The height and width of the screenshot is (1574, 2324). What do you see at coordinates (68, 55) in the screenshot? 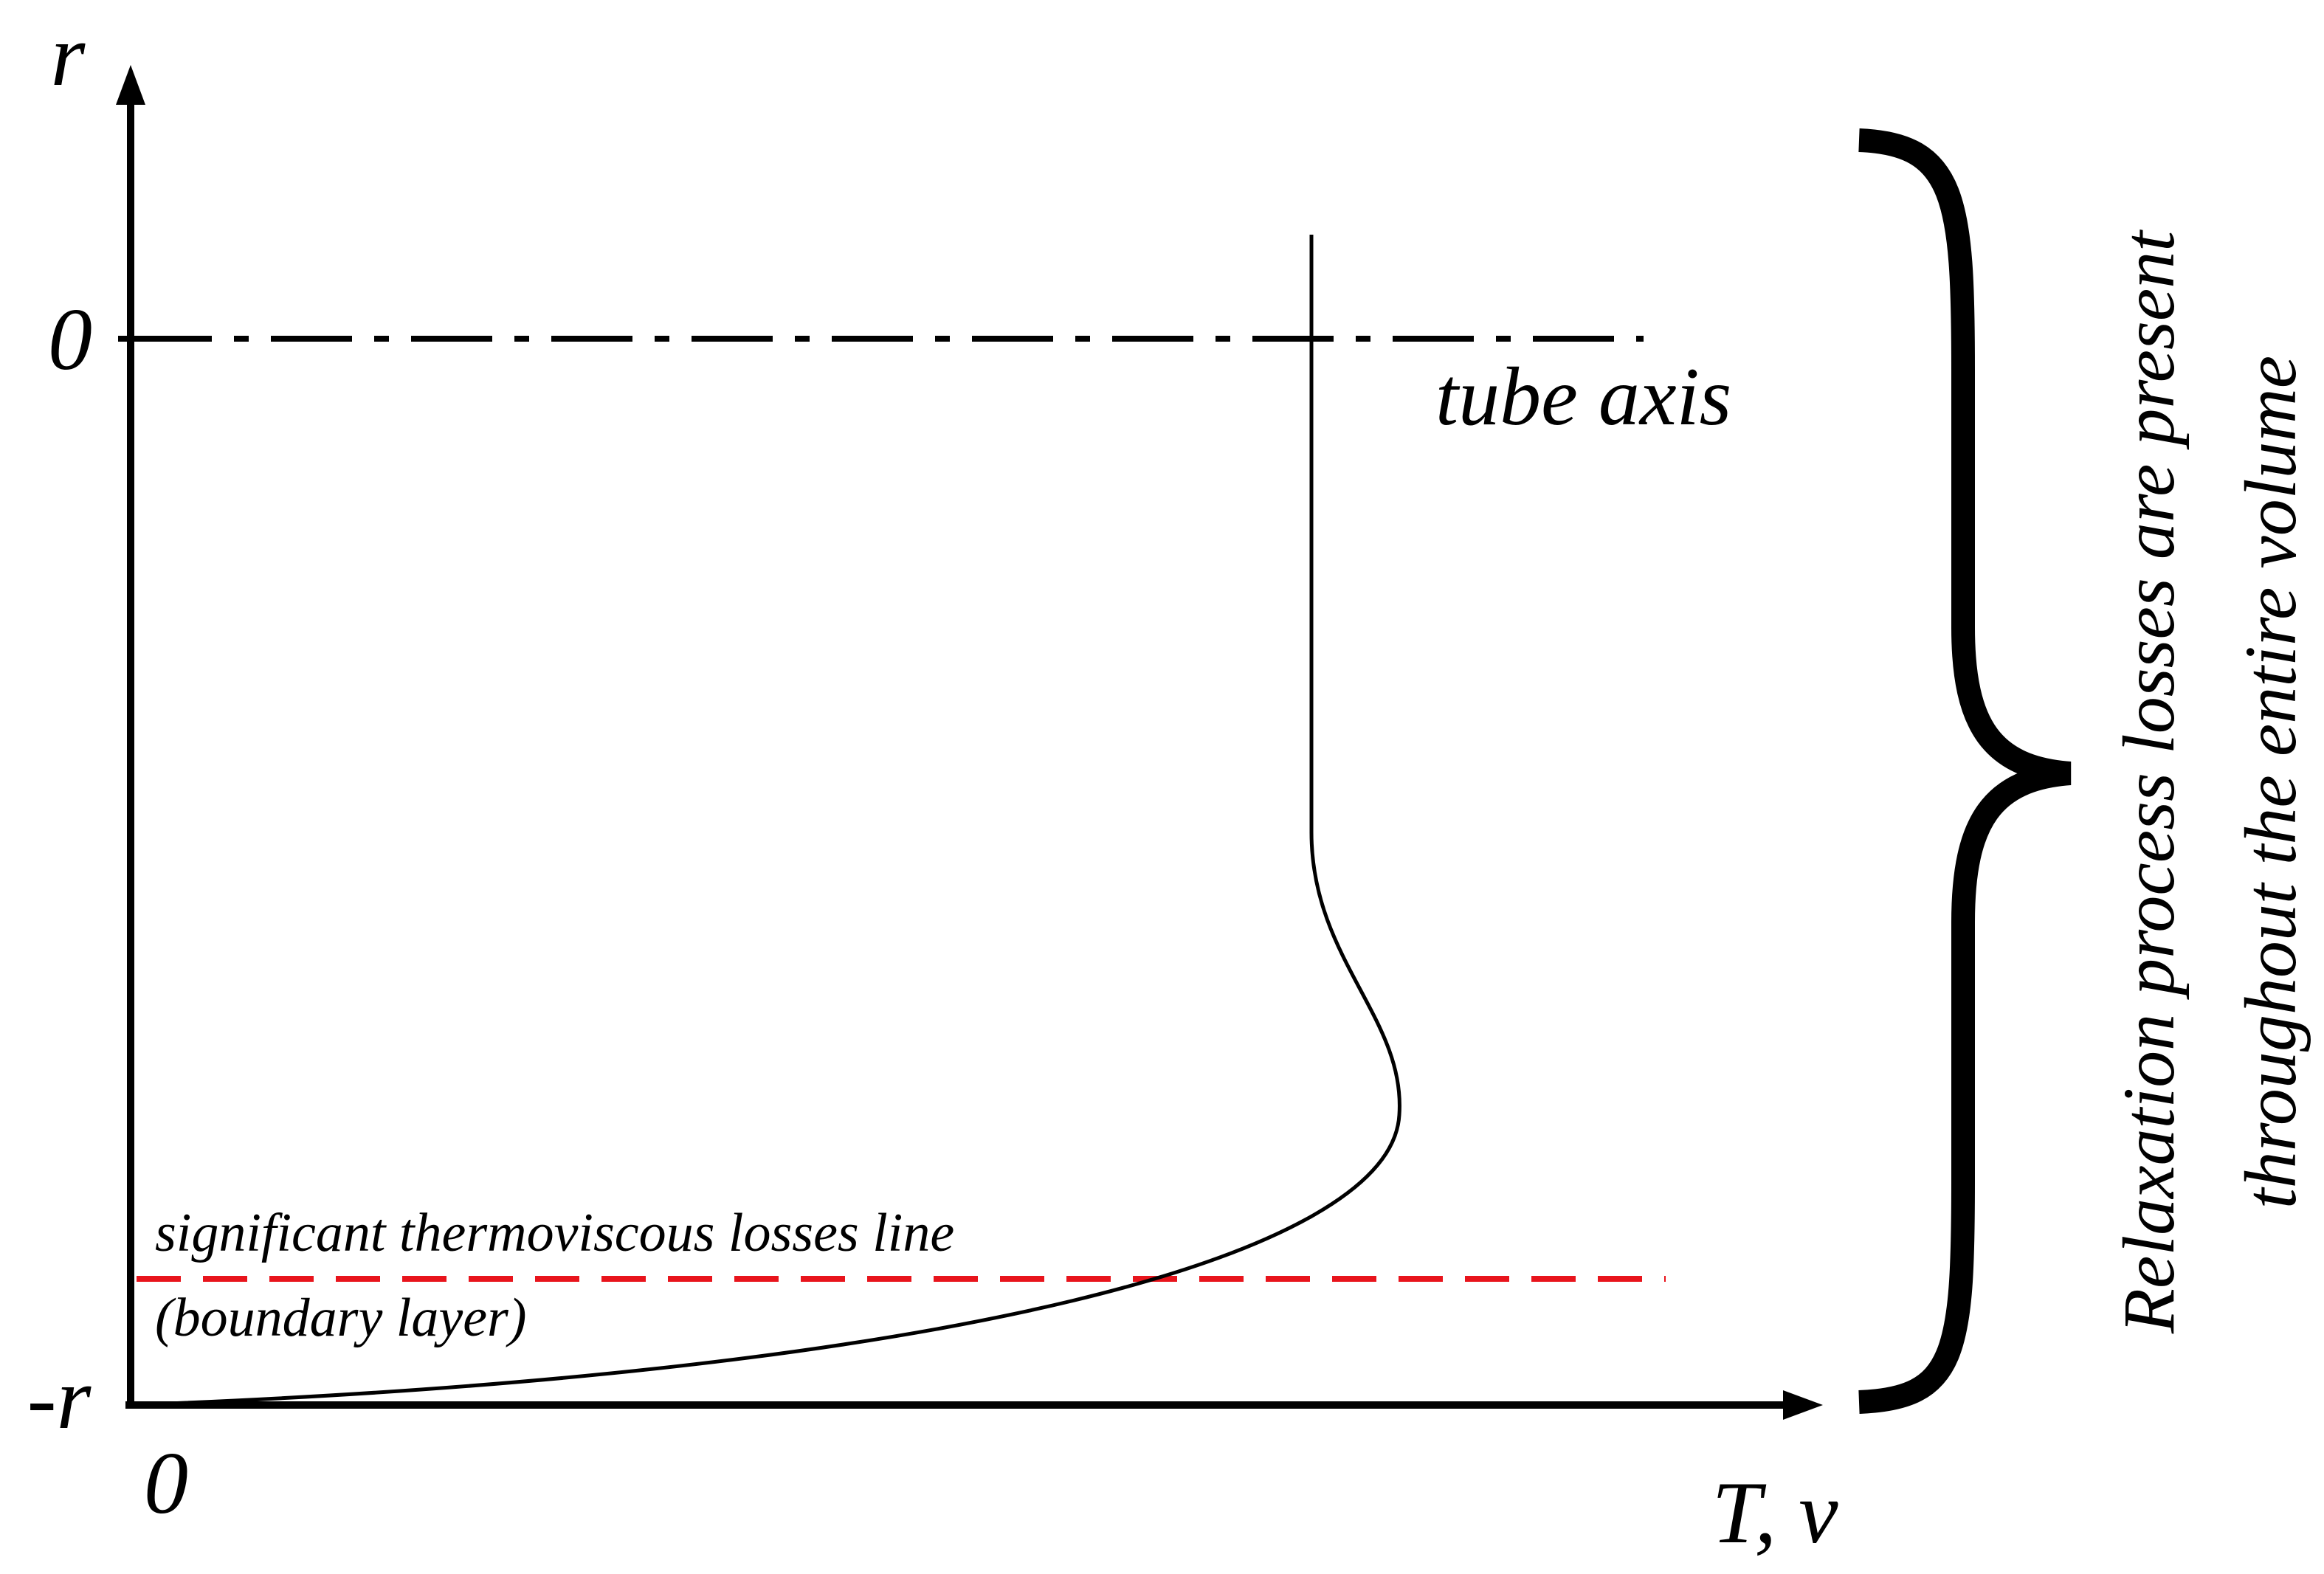
I see `y-label: r` at bounding box center [68, 55].